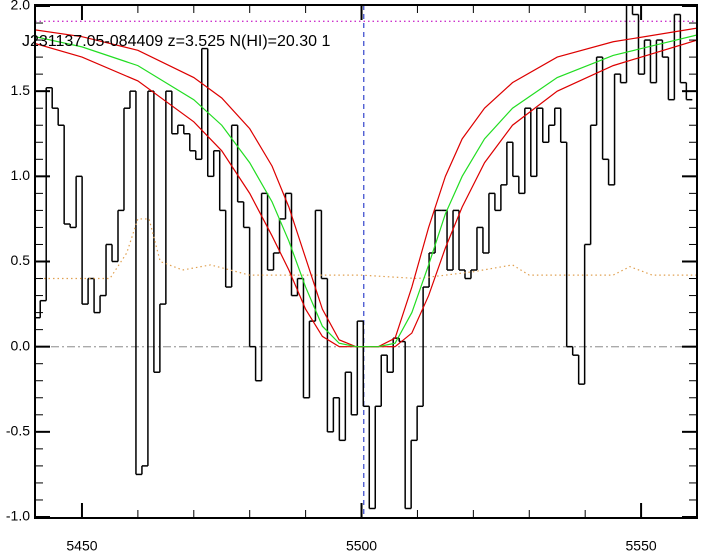 This screenshot has height=556, width=704. What do you see at coordinates (81, 546) in the screenshot?
I see `x-tick-label: 5450` at bounding box center [81, 546].